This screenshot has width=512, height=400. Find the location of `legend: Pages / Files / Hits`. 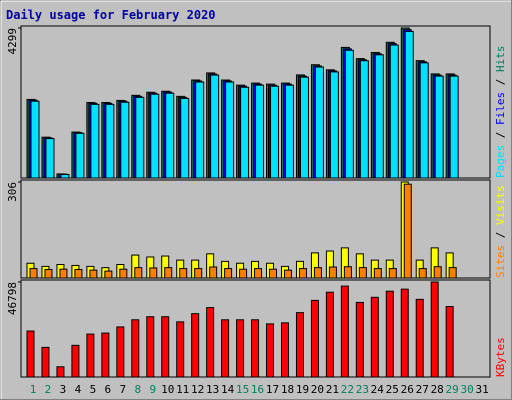

legend: Pages / Files / Hits is located at coordinates (500, 112).